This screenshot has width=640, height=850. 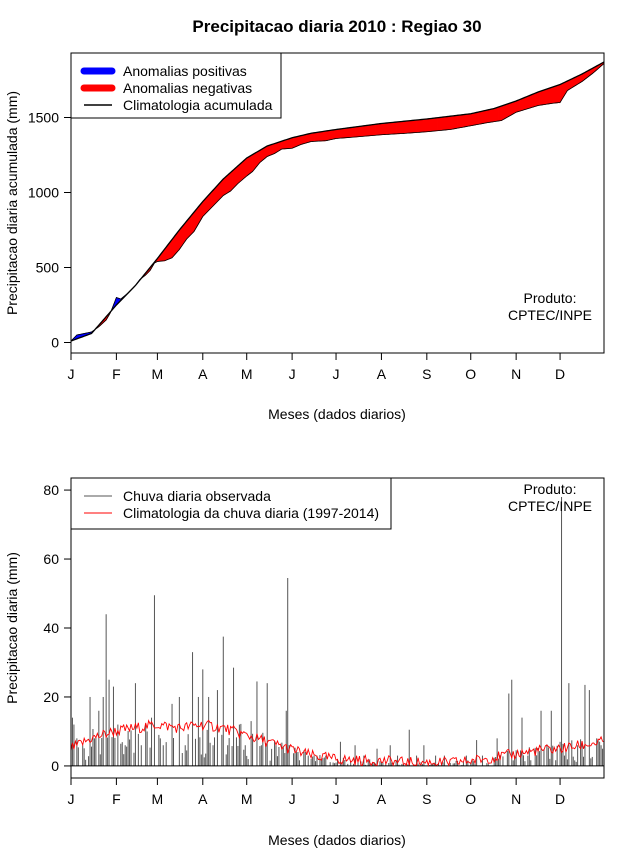 What do you see at coordinates (48, 268) in the screenshot?
I see `y-tick-label: 500` at bounding box center [48, 268].